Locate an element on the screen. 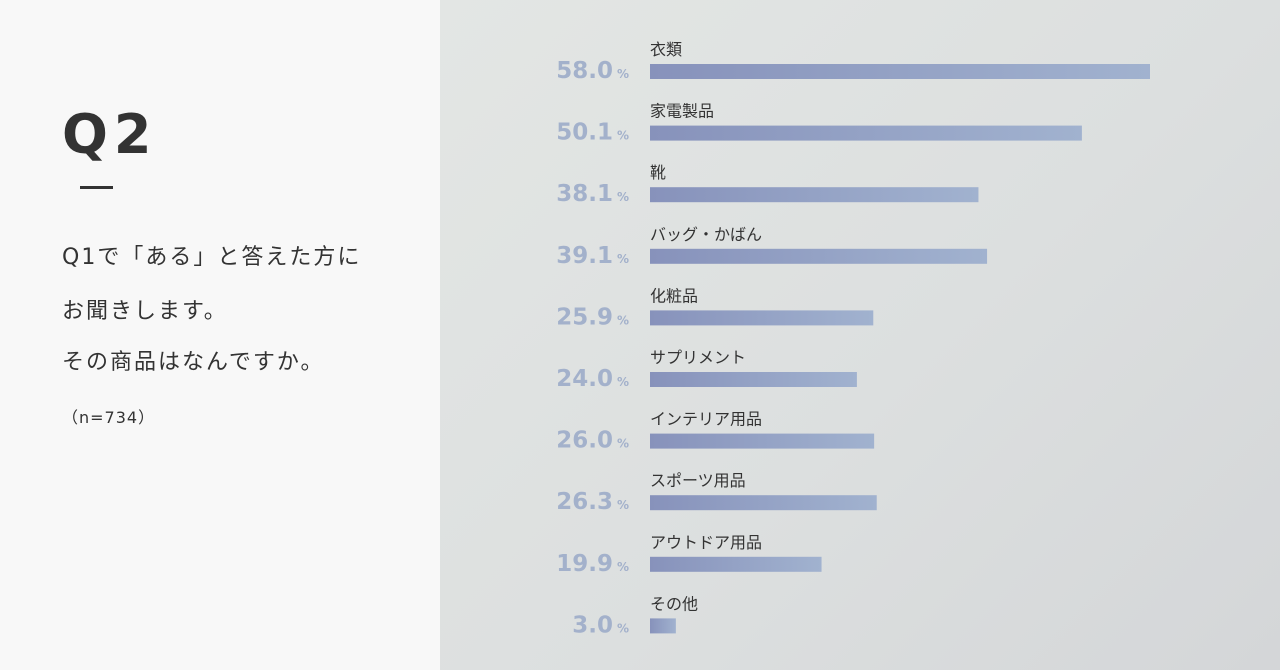  question-text-line-1: Q1で「ある」と答えた方に is located at coordinates (212, 257).